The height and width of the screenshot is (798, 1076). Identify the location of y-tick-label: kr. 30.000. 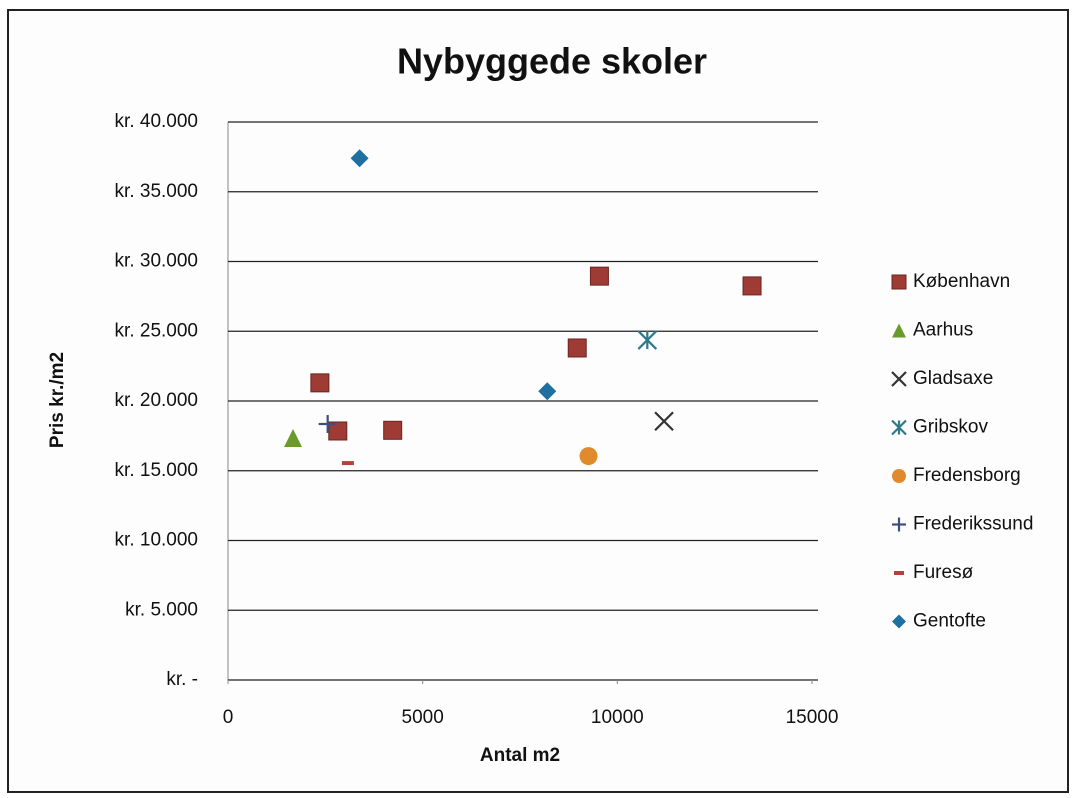
(156, 261).